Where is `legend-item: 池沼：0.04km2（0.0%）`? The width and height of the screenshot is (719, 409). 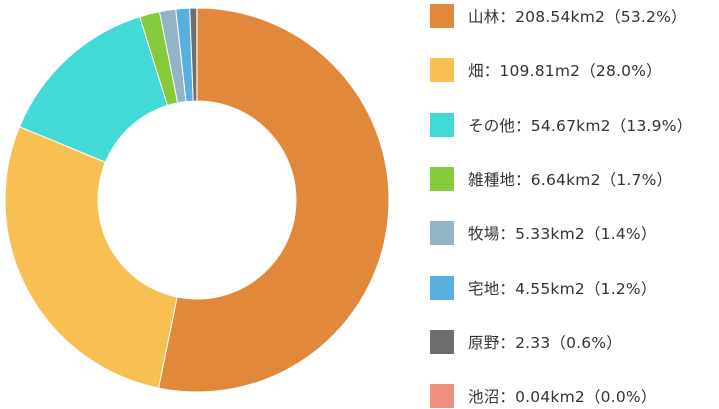 legend-item: 池沼：0.04km2（0.0%） is located at coordinates (543, 396).